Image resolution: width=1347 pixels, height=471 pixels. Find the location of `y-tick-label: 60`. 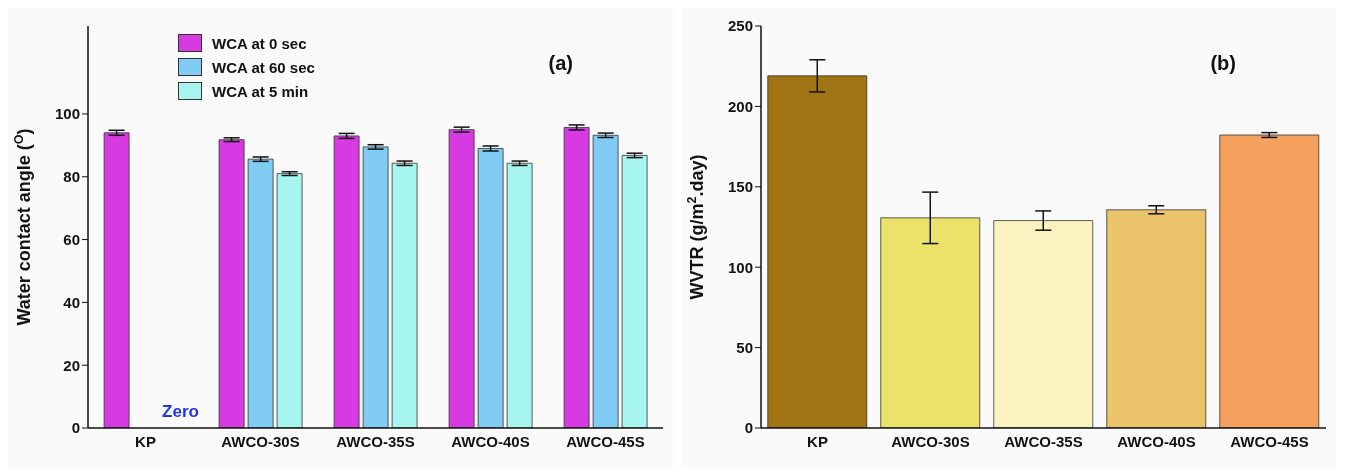

y-tick-label: 60 is located at coordinates (71, 239).